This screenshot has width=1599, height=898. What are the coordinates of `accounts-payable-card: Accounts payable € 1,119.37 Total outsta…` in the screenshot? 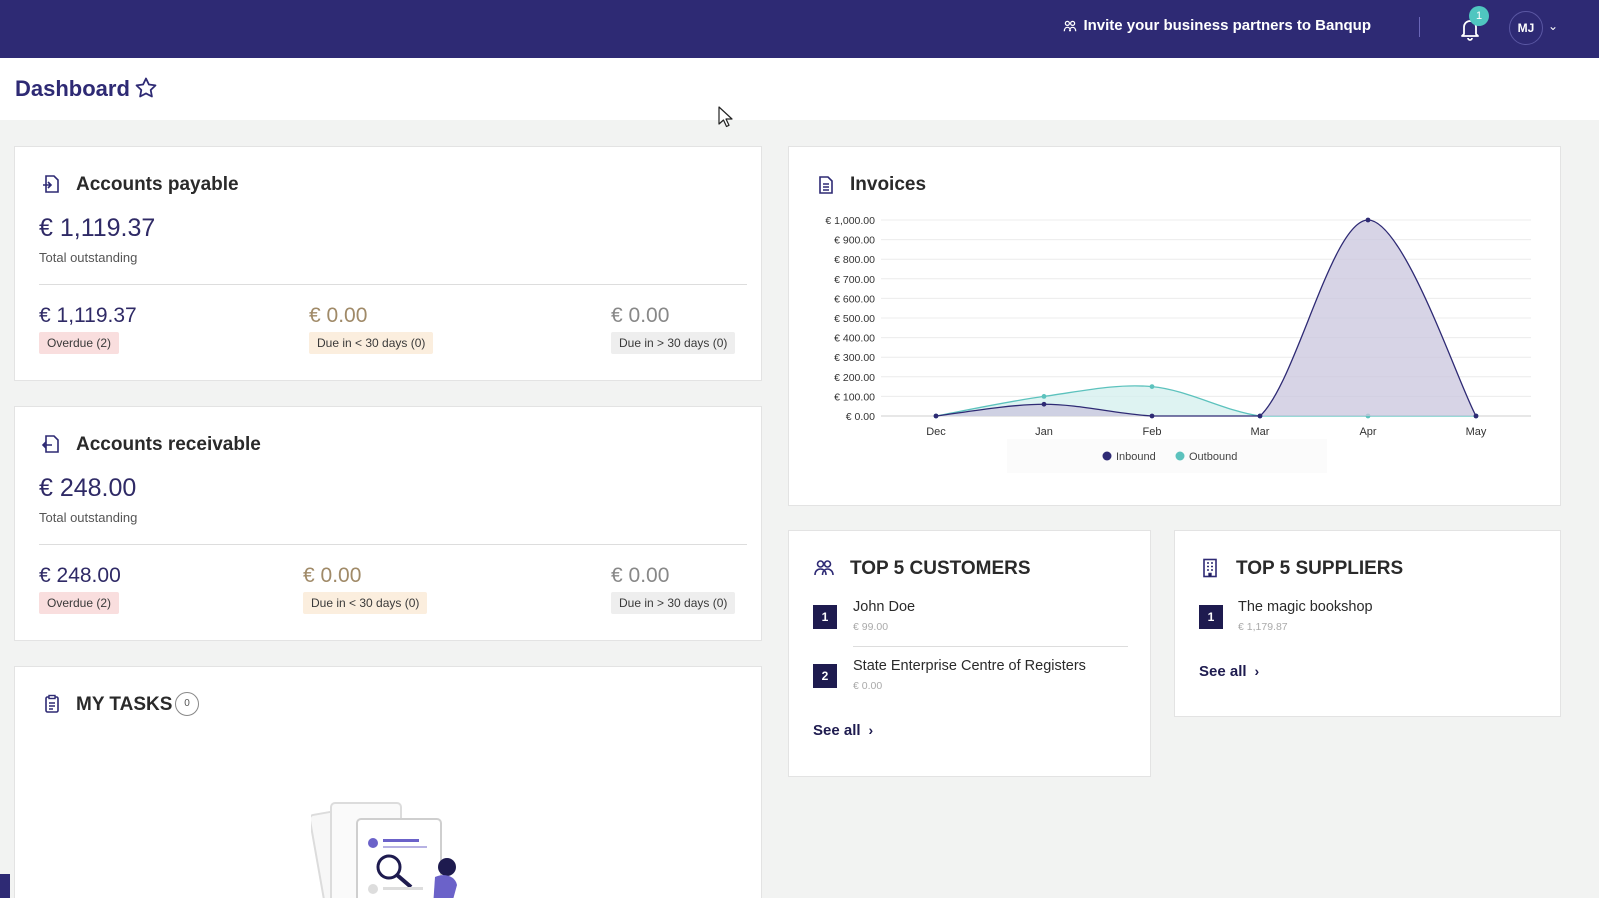 It's located at (388, 263).